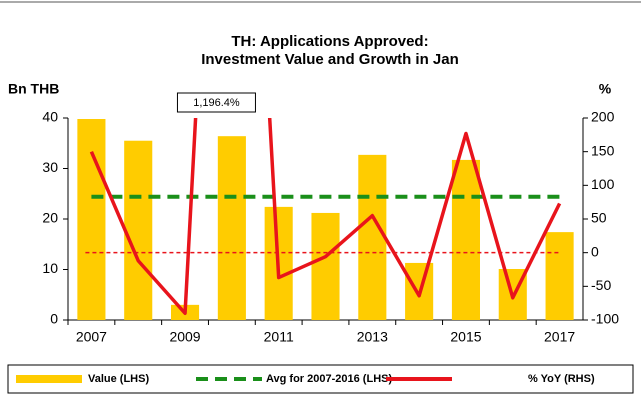  I want to click on y-tick-label: 30, so click(50, 167).